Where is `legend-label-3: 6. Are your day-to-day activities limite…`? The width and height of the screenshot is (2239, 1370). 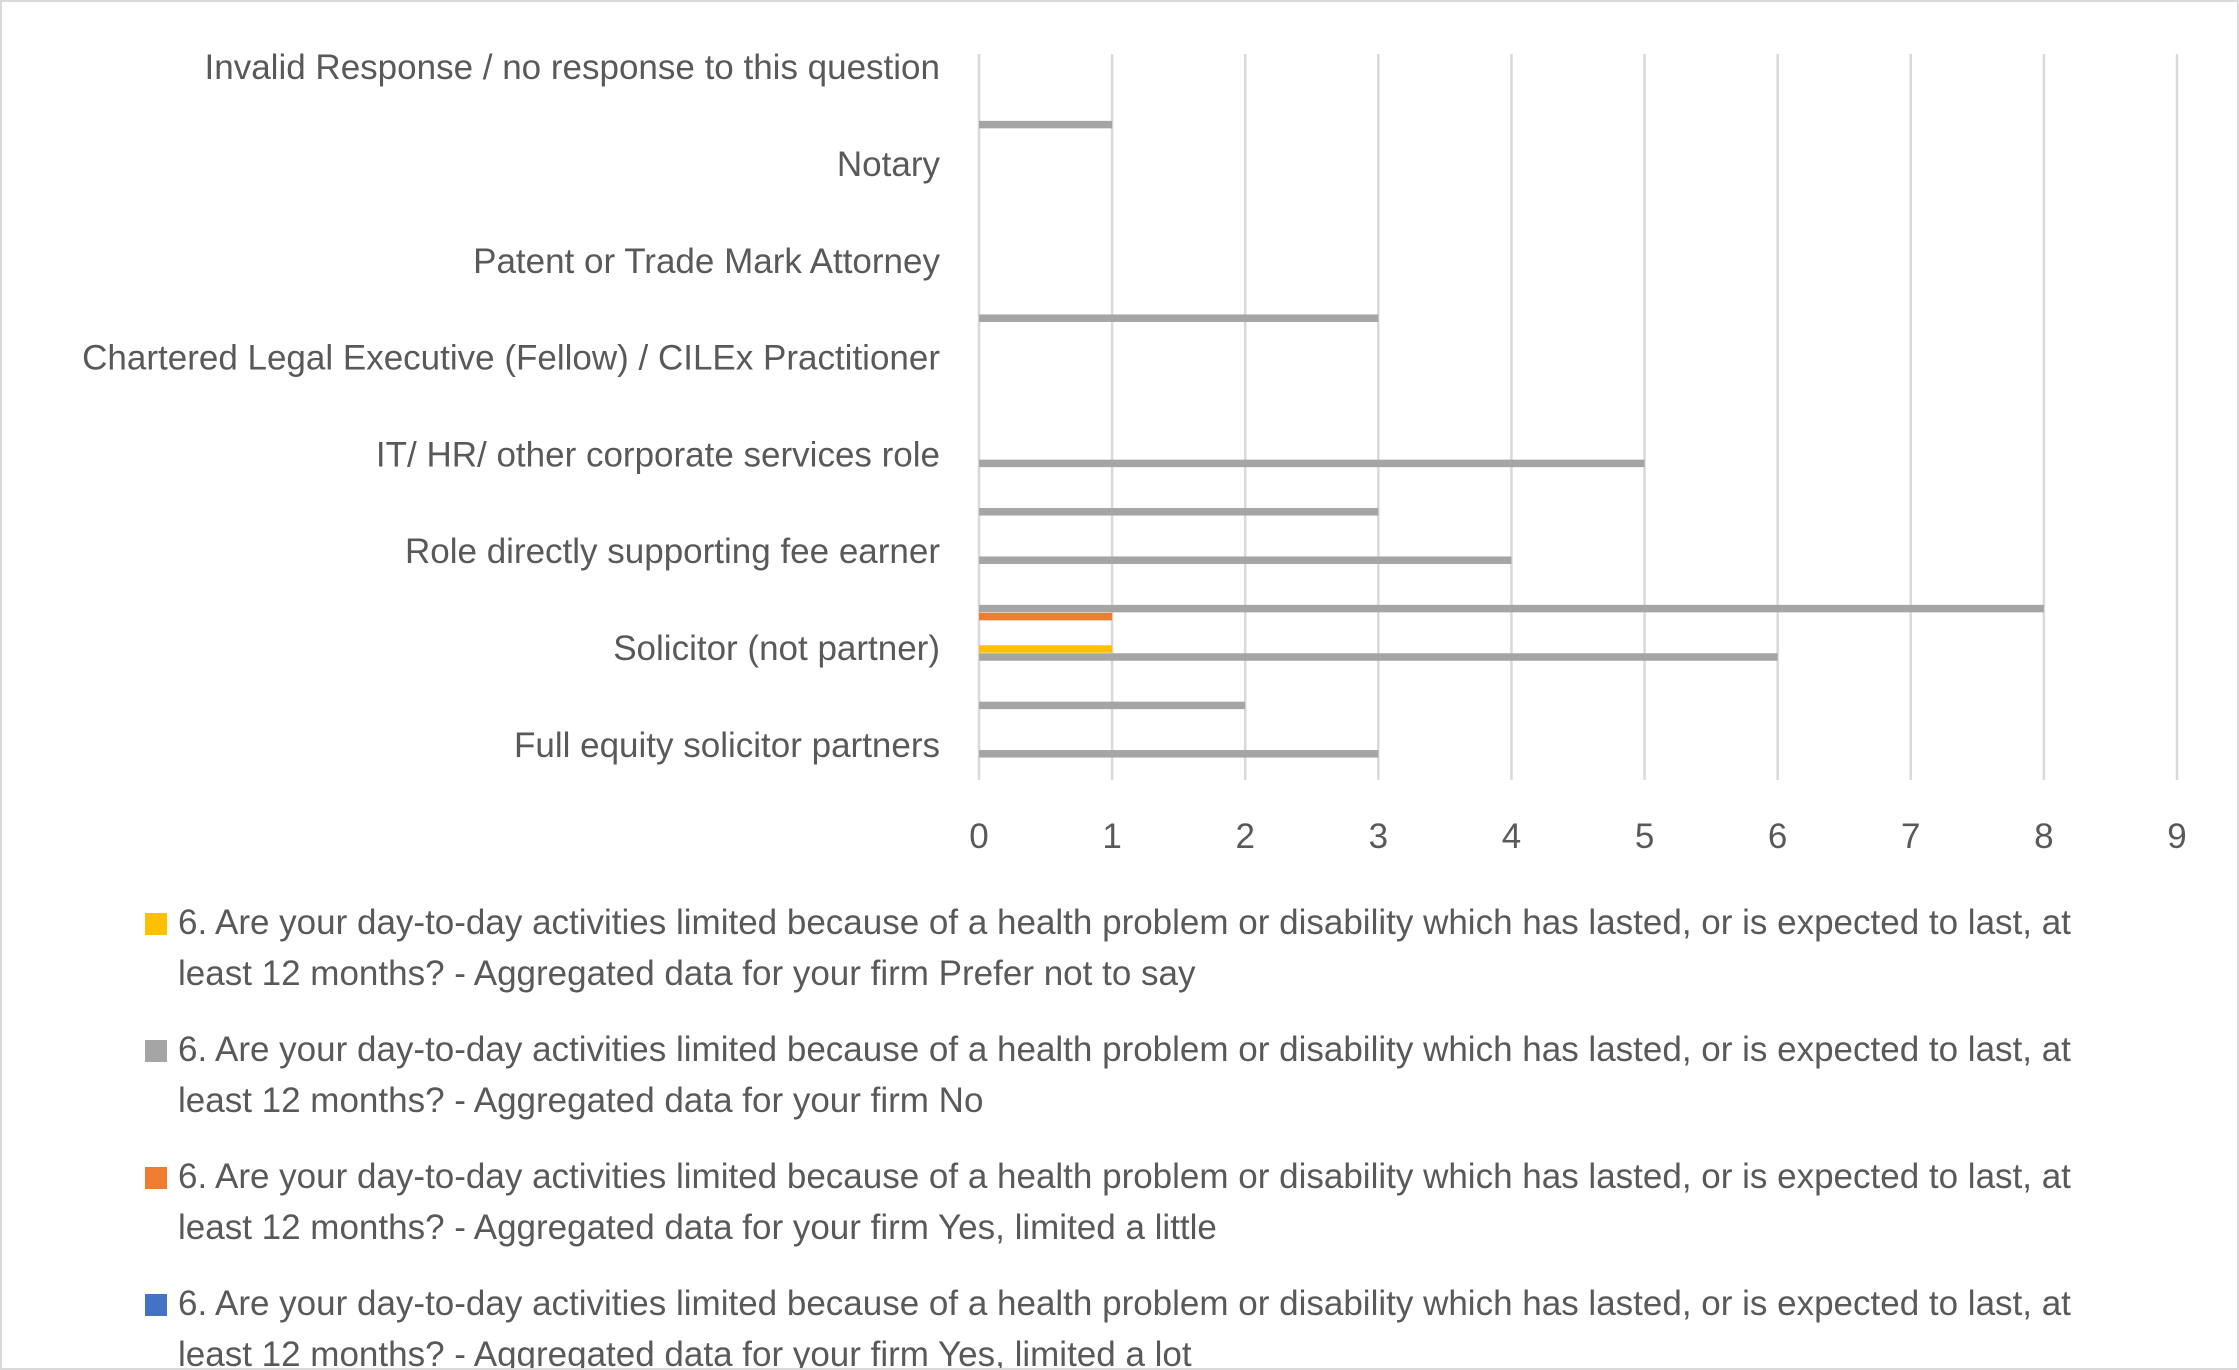 legend-label-3: 6. Are your day-to-day activities limite… is located at coordinates (1124, 1327).